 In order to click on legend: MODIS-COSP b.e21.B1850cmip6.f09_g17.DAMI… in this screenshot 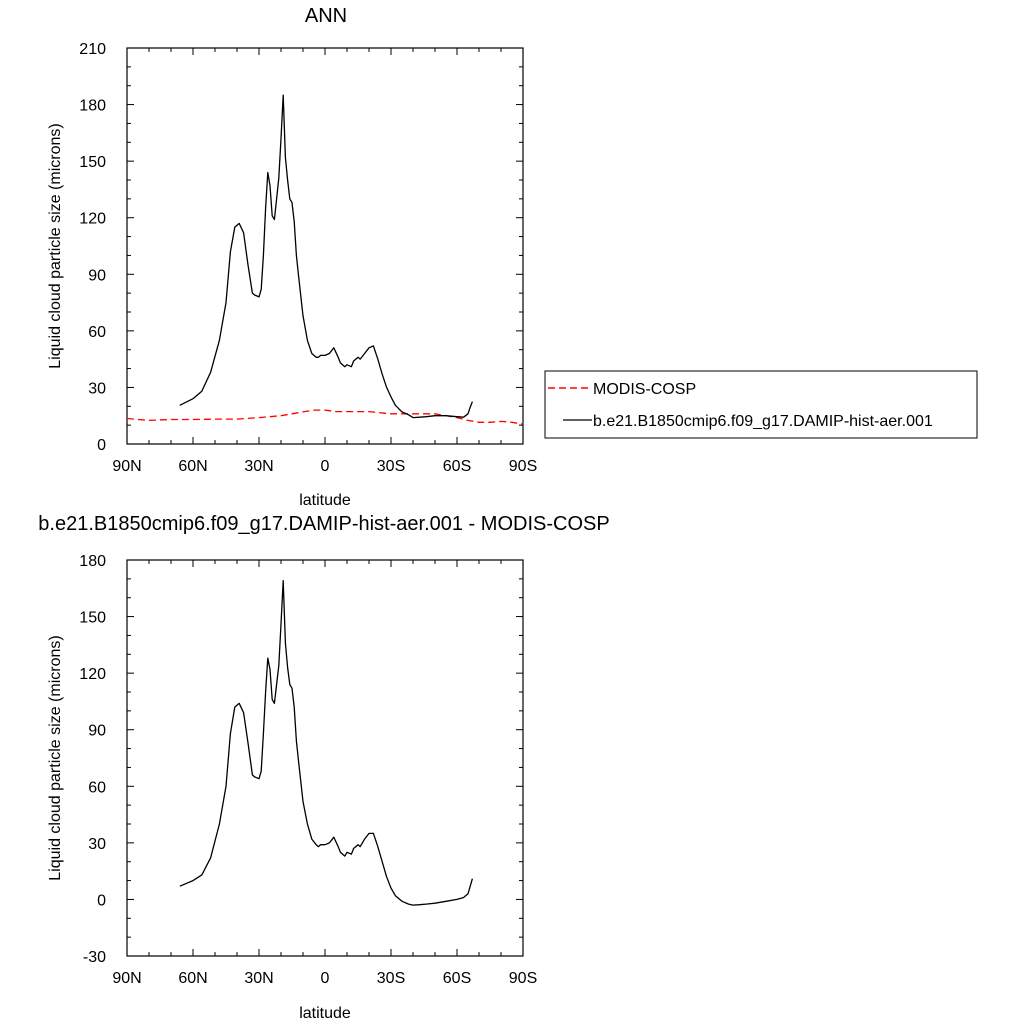, I will do `click(761, 404)`.